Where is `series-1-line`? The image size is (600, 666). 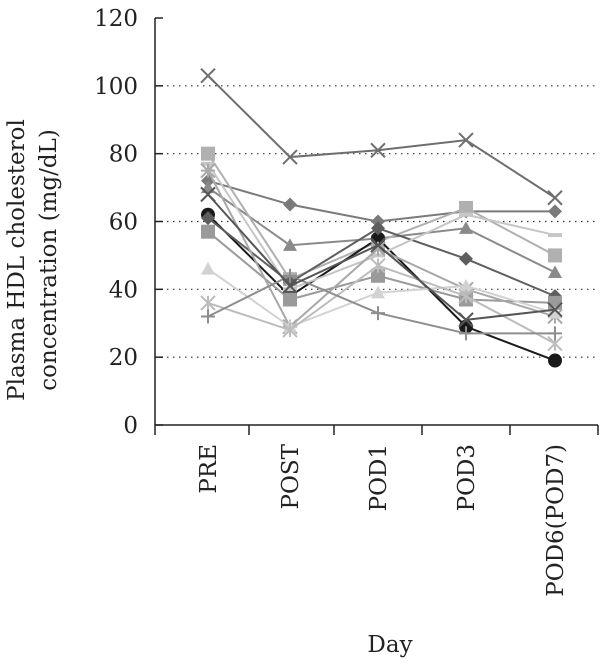 series-1-line is located at coordinates (381, 136).